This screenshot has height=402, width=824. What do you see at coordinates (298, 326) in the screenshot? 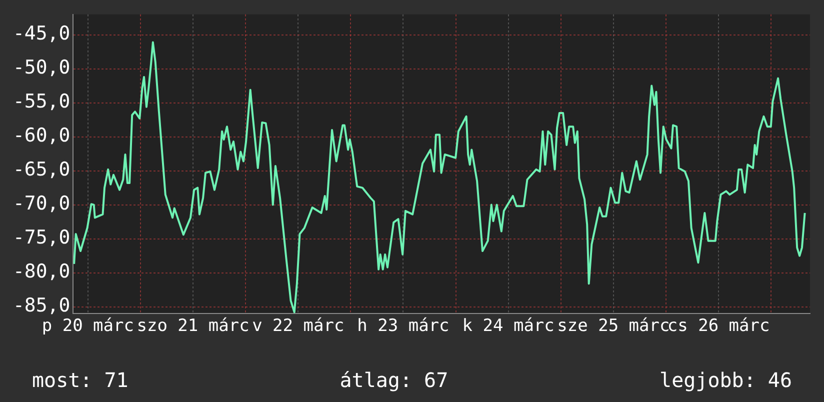
I see `x-tick-label: v 22 márc` at bounding box center [298, 326].